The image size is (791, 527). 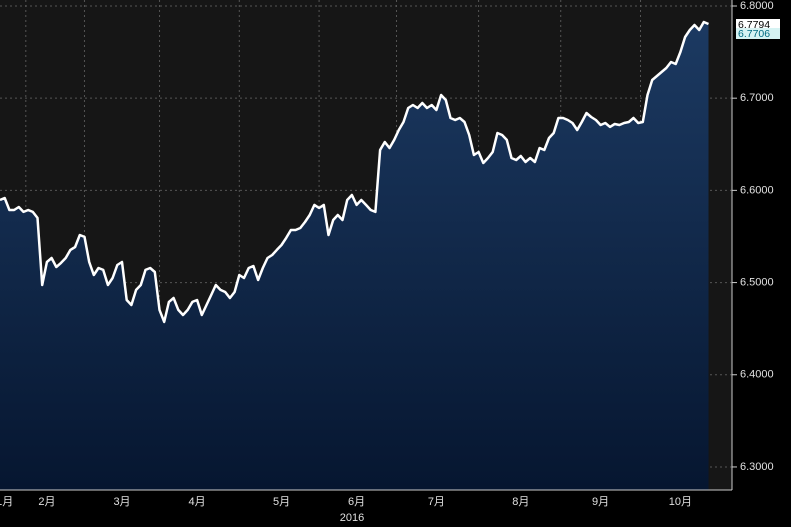 What do you see at coordinates (680, 502) in the screenshot?
I see `x-tick-label: 10月` at bounding box center [680, 502].